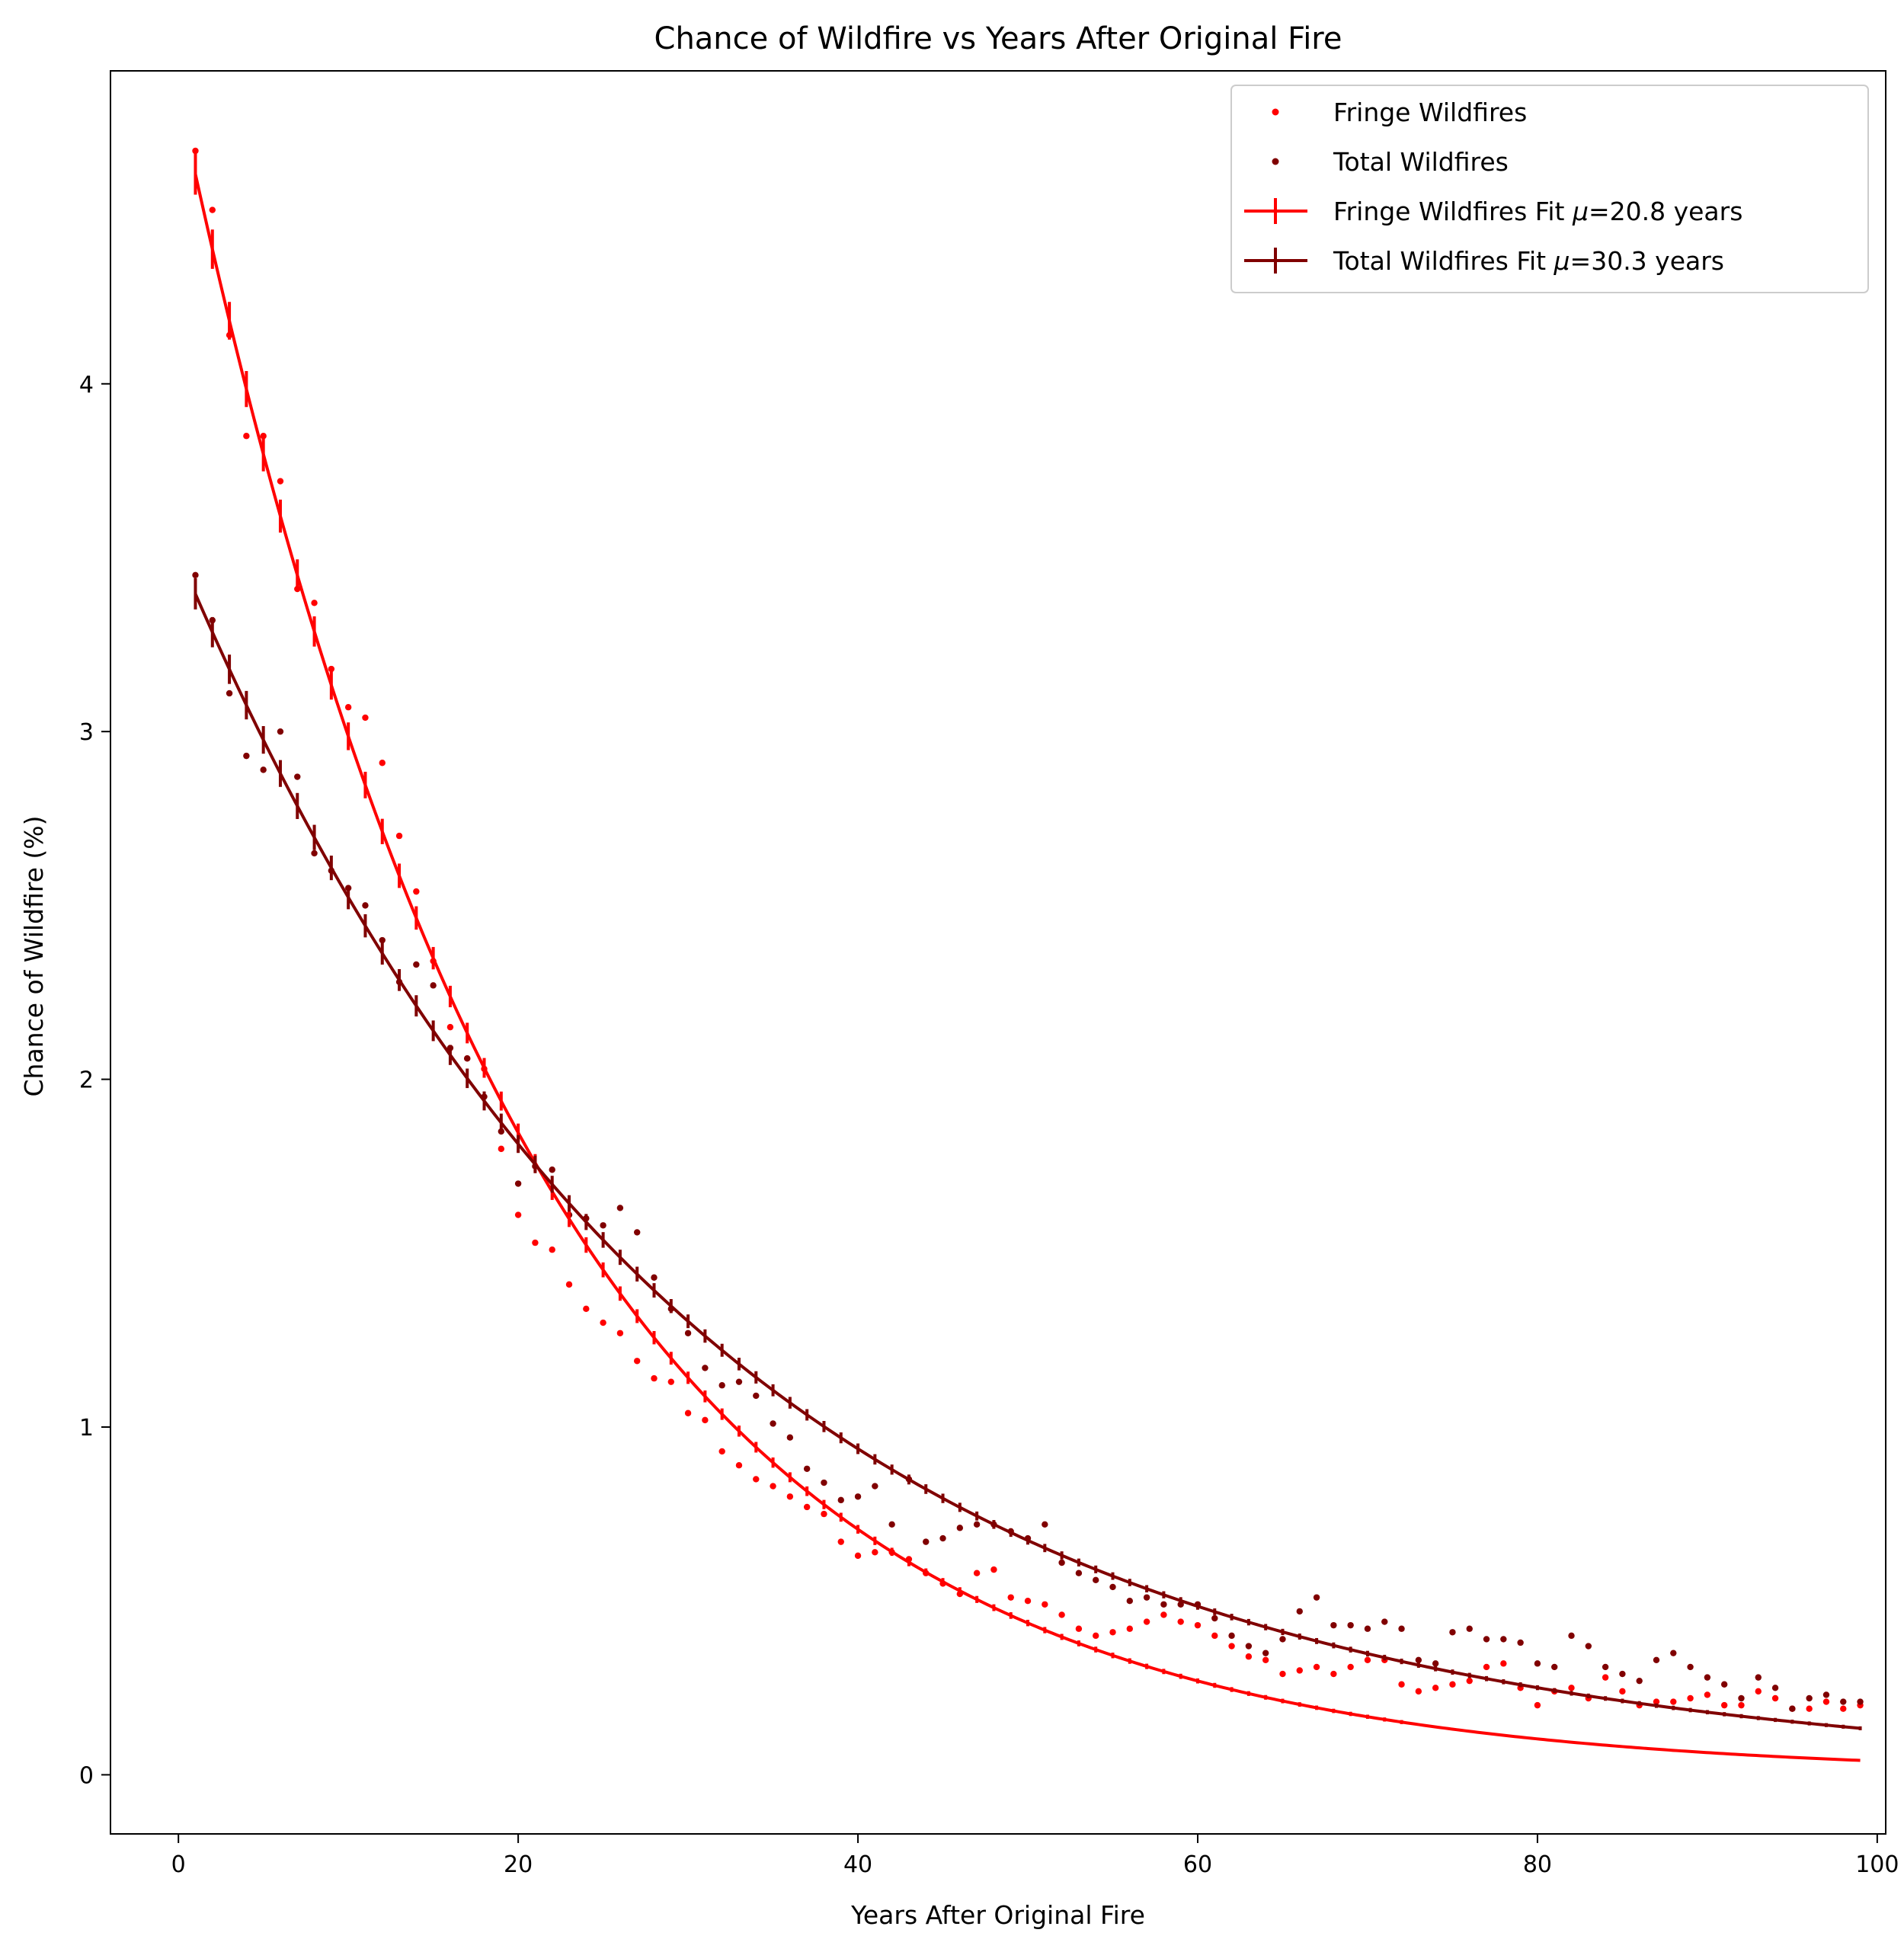 This screenshot has height=1952, width=1904. Describe the element at coordinates (86, 1080) in the screenshot. I see `y-tick-label: 2` at that location.